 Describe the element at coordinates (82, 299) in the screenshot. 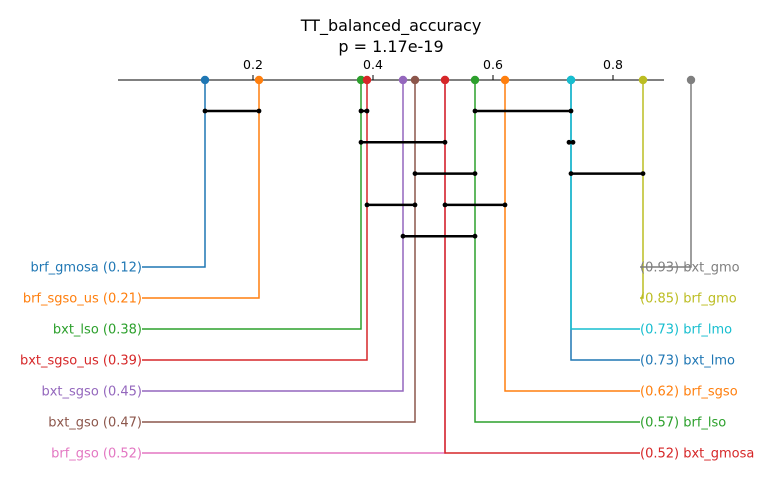

I see `method-label: brf_sgso_us (0.21)` at that location.